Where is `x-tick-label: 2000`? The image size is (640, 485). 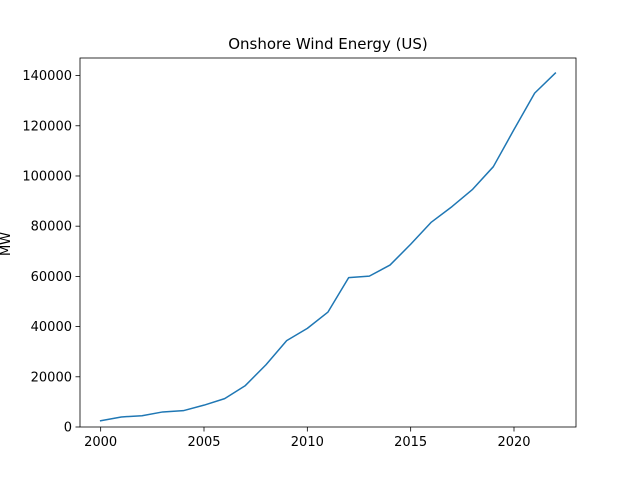
x-tick-label: 2000 is located at coordinates (100, 442).